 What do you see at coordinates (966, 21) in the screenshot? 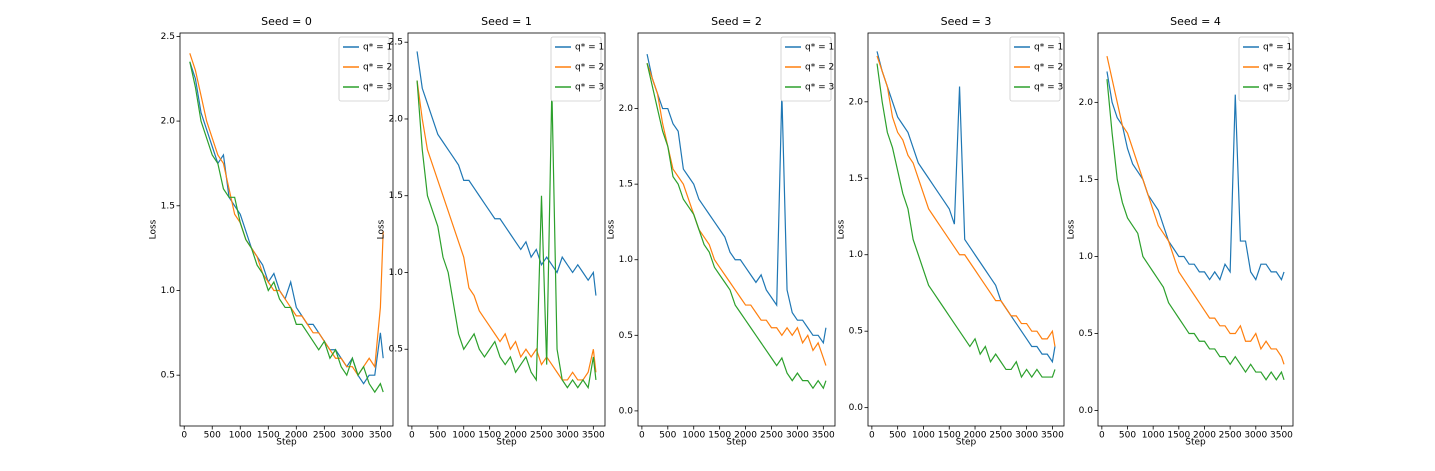
I see `subplot-title: Seed = 3` at bounding box center [966, 21].